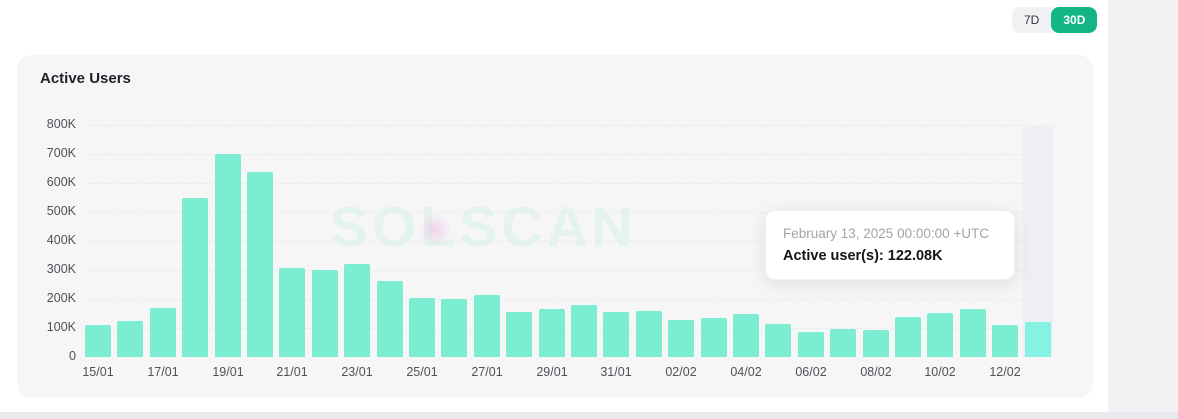  What do you see at coordinates (61, 327) in the screenshot?
I see `y-axis-label-100K: 100K` at bounding box center [61, 327].